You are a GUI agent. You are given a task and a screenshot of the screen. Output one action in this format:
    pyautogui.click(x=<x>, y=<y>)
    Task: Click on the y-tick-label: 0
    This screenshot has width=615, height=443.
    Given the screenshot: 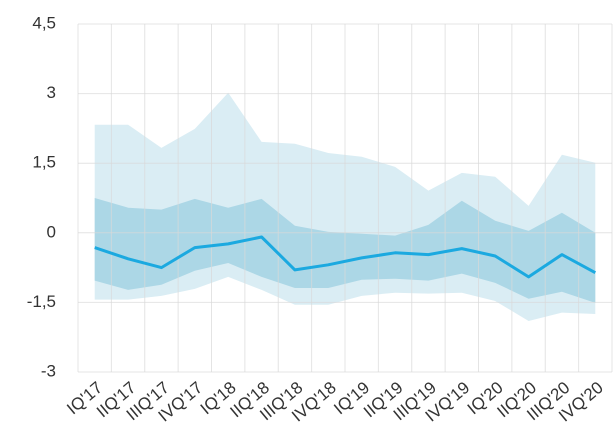 What is the action you would take?
    pyautogui.click(x=51, y=231)
    